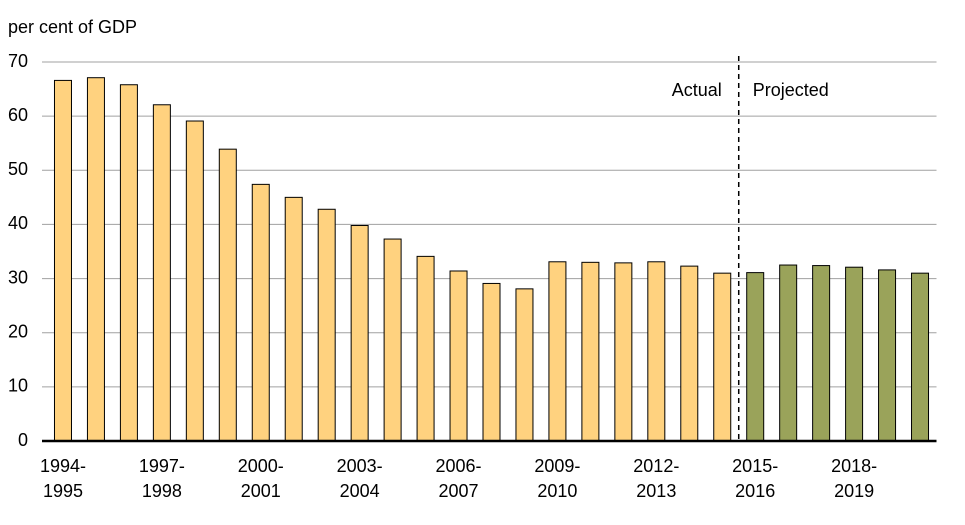 Image resolution: width=965 pixels, height=525 pixels. What do you see at coordinates (459, 491) in the screenshot?
I see `x-tick-label: 2007` at bounding box center [459, 491].